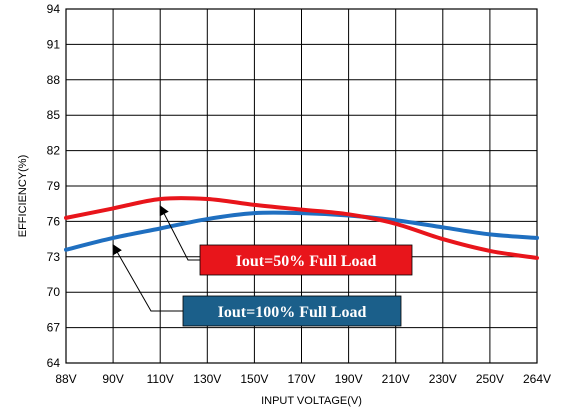 Image resolution: width=565 pixels, height=412 pixels. Describe the element at coordinates (23, 196) in the screenshot. I see `y-axis-title: EFFICIENCY(%)` at that location.